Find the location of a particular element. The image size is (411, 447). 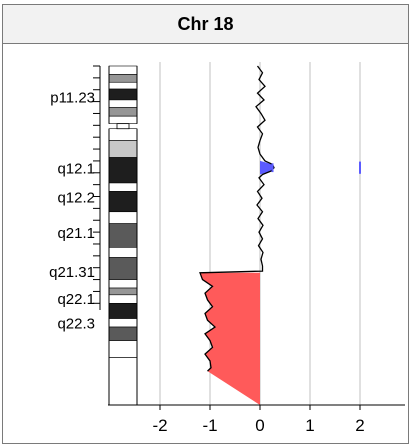

x-tick-label: 1 is located at coordinates (309, 425).